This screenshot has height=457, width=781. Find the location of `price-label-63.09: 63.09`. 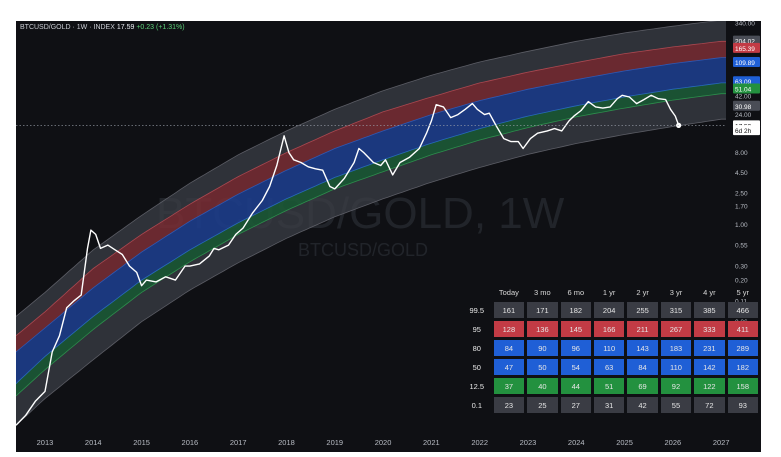

price-label-63.09: 63.09 is located at coordinates (743, 82).